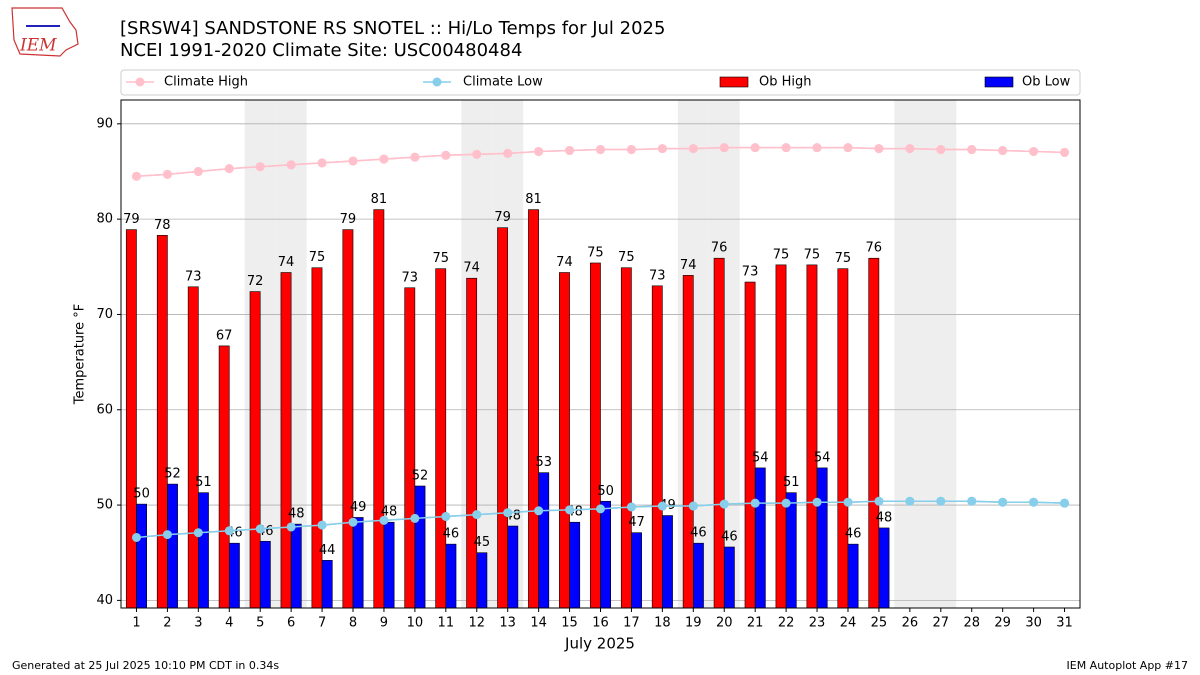 The height and width of the screenshot is (675, 1200). I want to click on x-tick-label: 19, so click(693, 623).